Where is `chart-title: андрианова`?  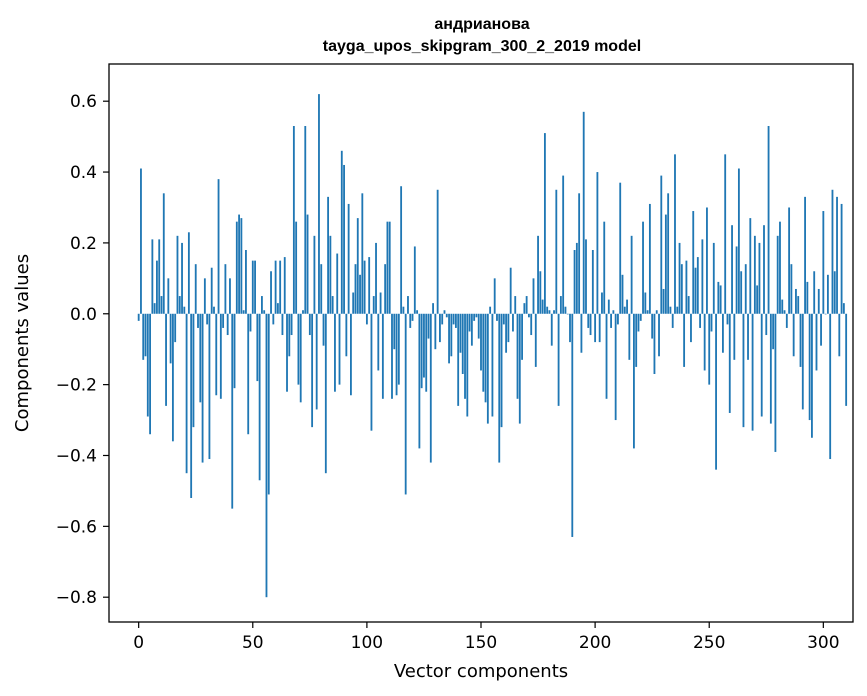
chart-title: андрианова is located at coordinates (481, 24).